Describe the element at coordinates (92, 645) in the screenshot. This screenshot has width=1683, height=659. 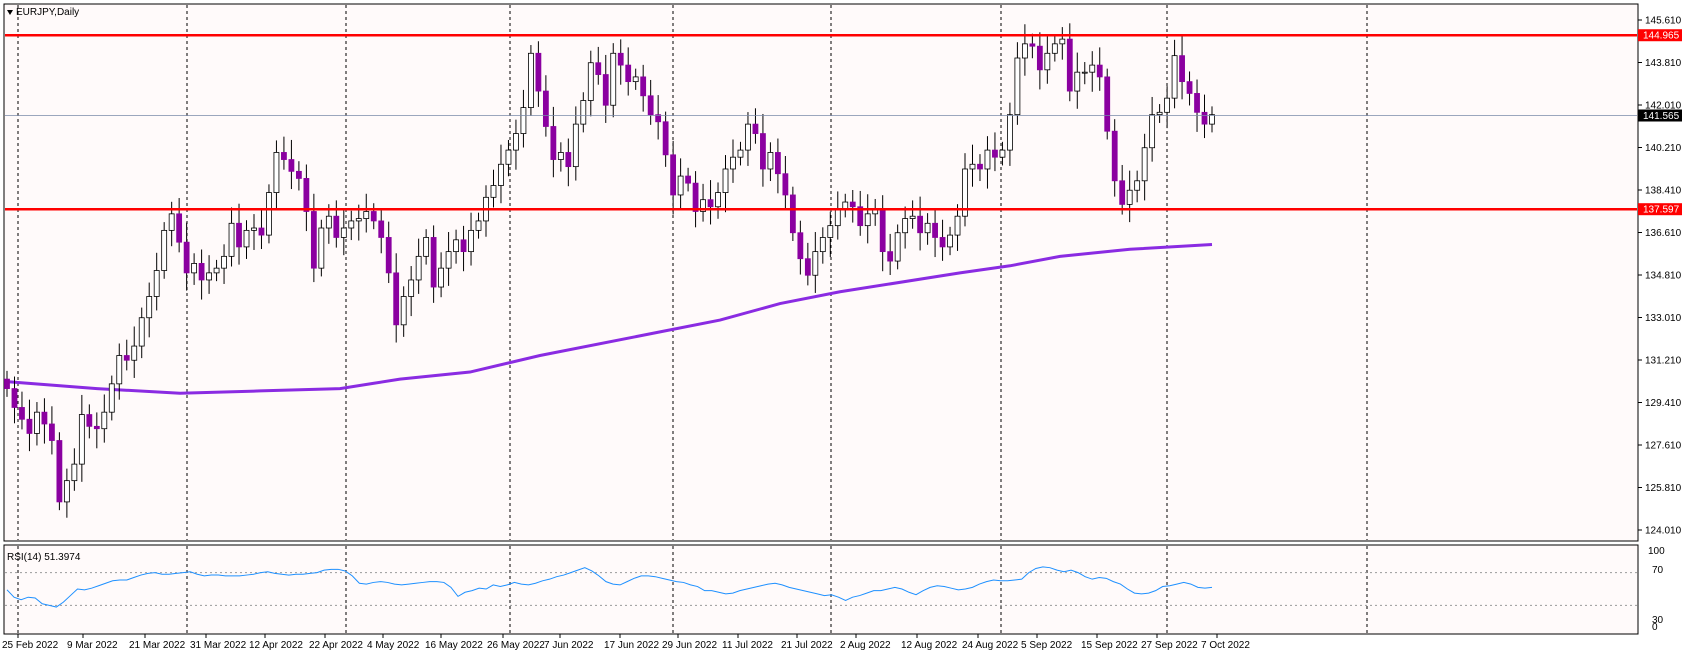
I see `time-tick-label: 9 Mar 2022` at that location.